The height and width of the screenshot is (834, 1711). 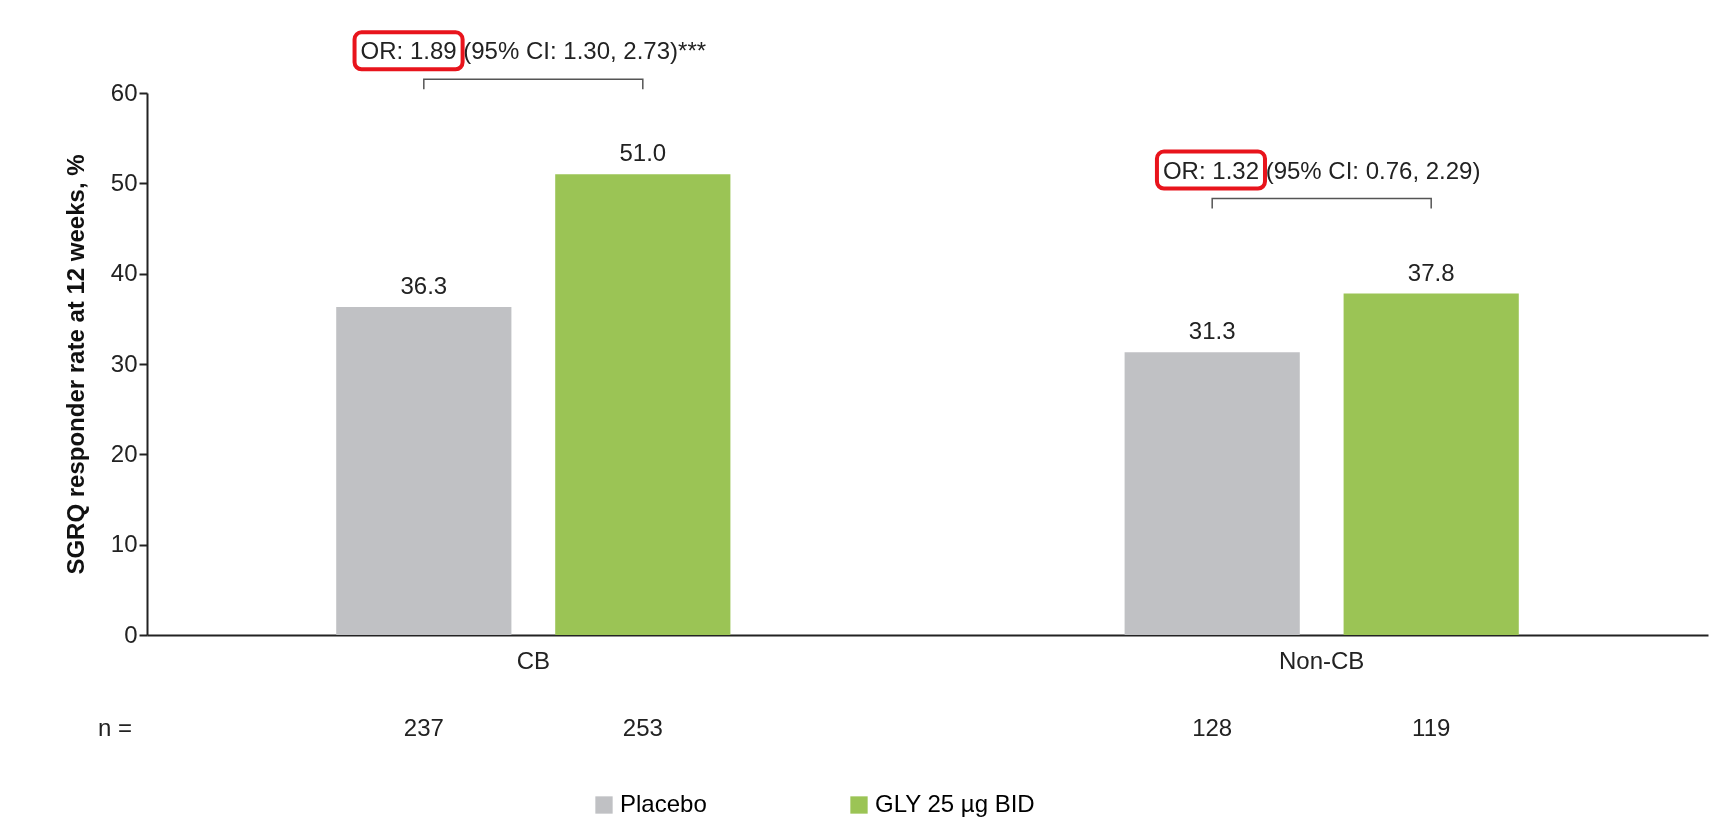 I want to click on y-tick-label: 60, so click(x=124, y=92).